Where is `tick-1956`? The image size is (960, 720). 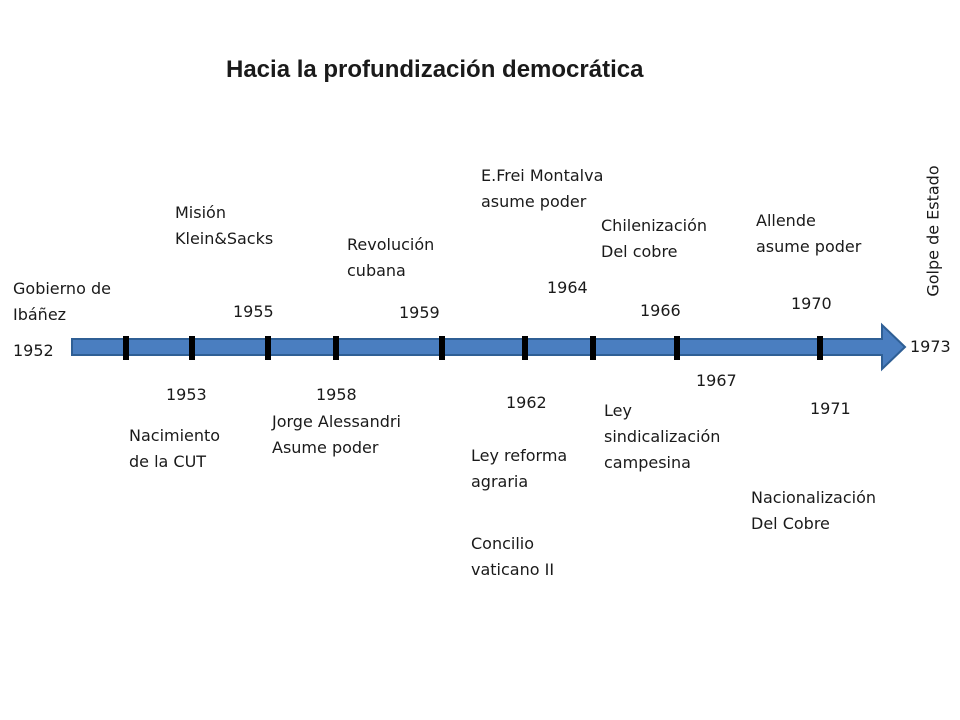
tick-1956 is located at coordinates (268, 348).